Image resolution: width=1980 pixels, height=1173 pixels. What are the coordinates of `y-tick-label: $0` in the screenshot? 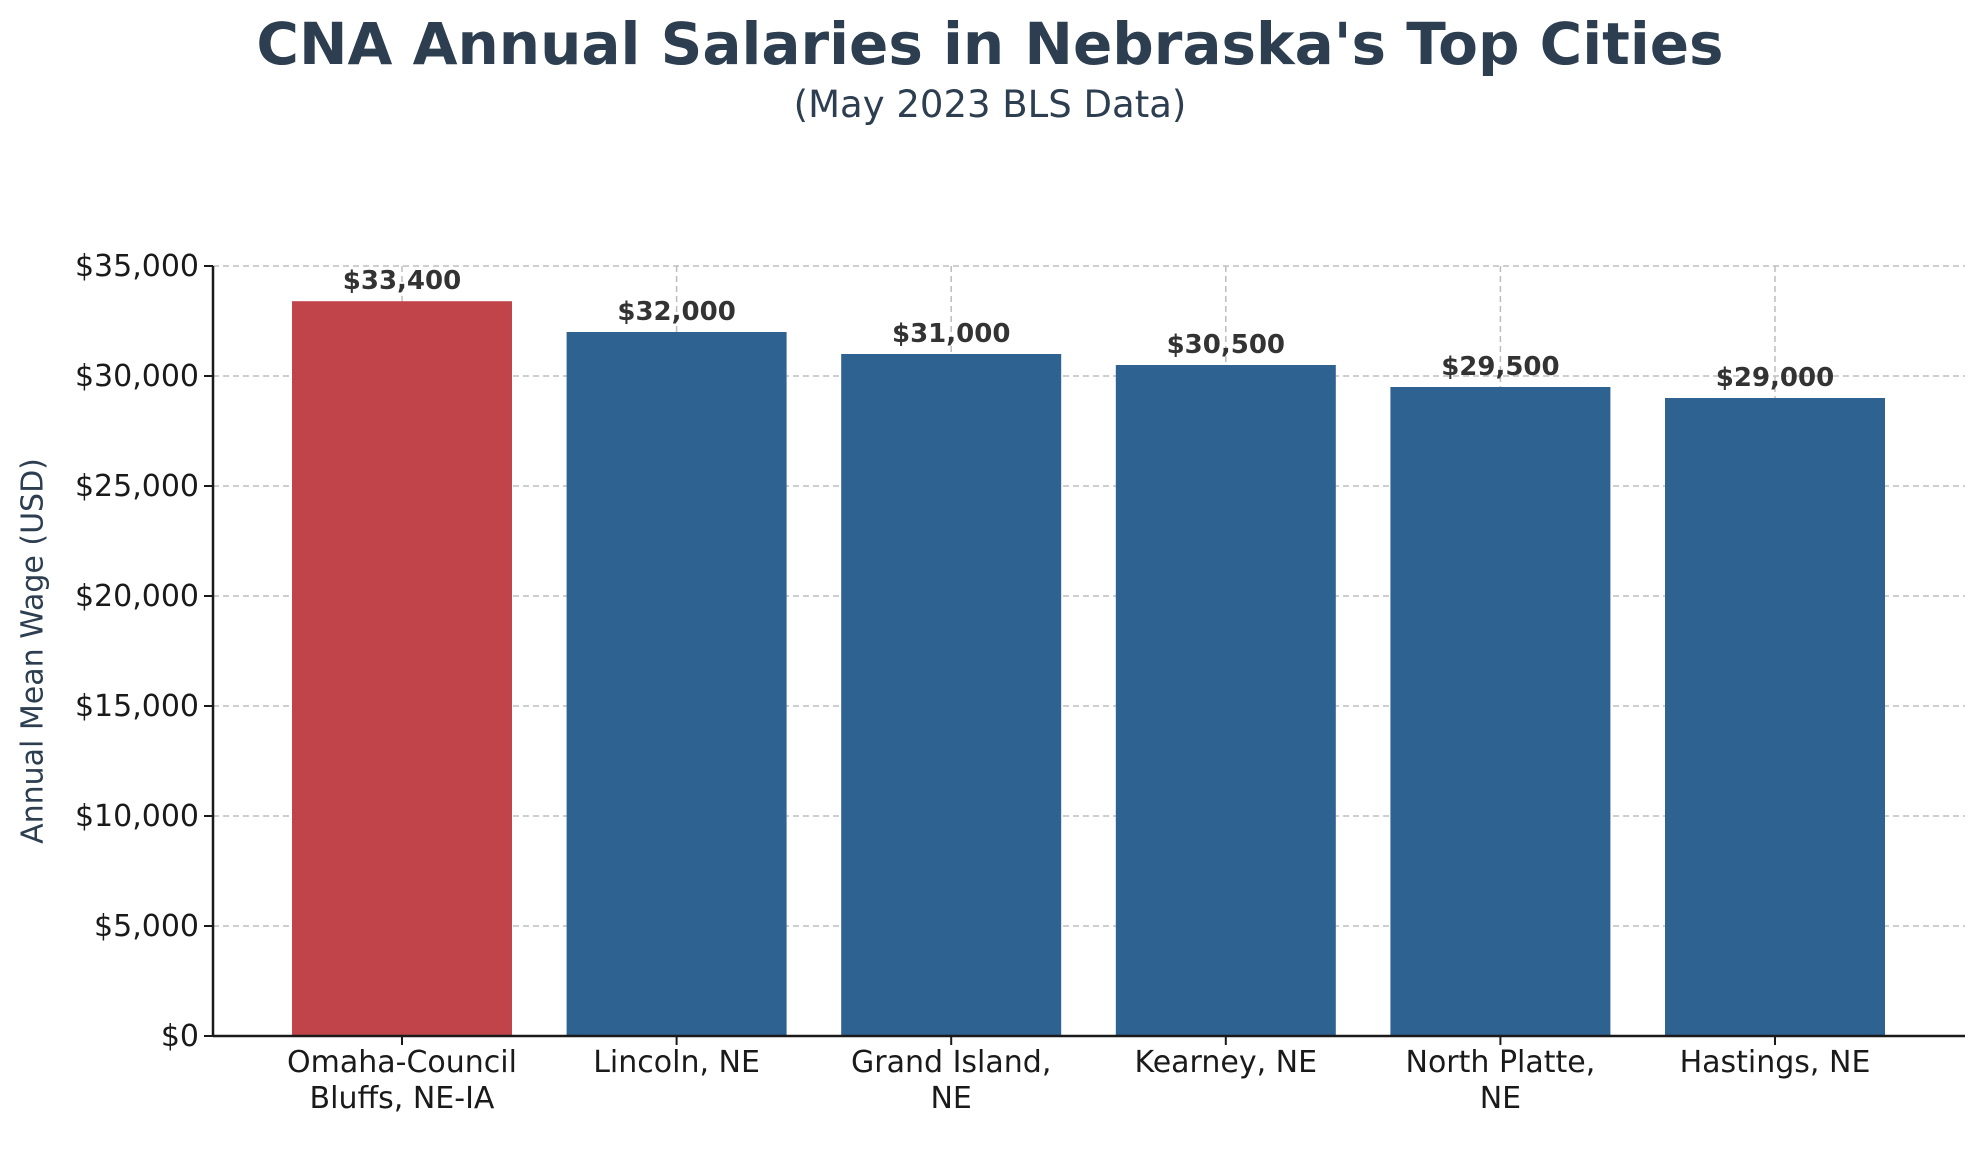 It's located at (180, 1036).